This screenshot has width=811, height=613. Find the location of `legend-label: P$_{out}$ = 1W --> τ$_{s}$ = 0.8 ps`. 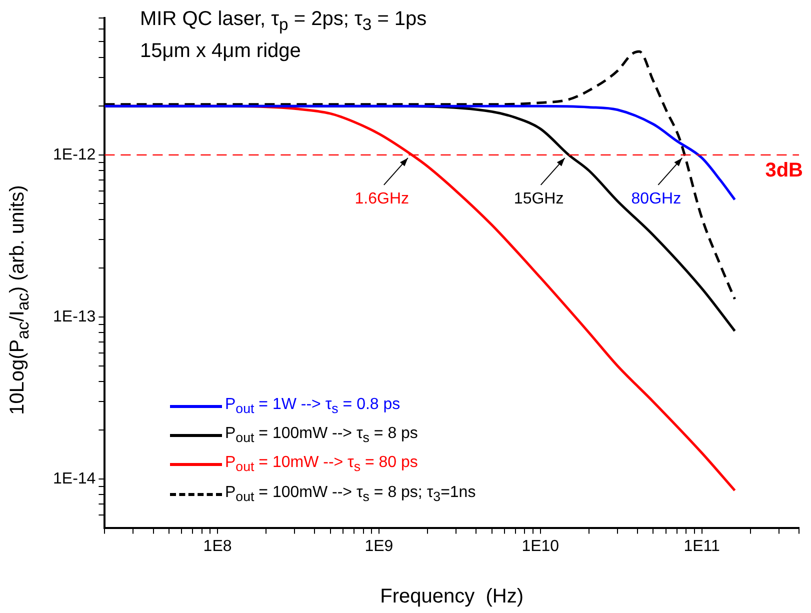

legend-label: P$_{out}$ = 1W --> τ$_{s}$ = 0.8 ps is located at coordinates (312, 406).